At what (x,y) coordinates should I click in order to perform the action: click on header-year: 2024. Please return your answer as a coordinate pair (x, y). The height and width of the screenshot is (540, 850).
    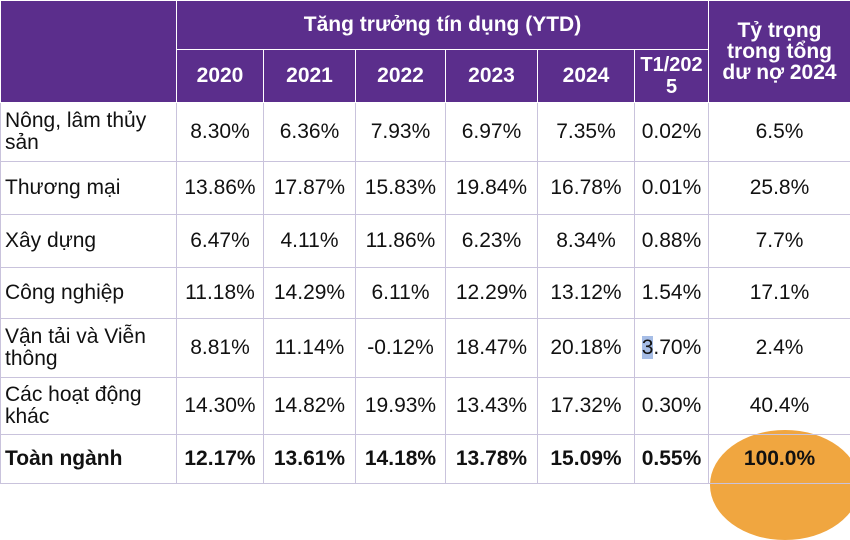
    Looking at the image, I should click on (586, 76).